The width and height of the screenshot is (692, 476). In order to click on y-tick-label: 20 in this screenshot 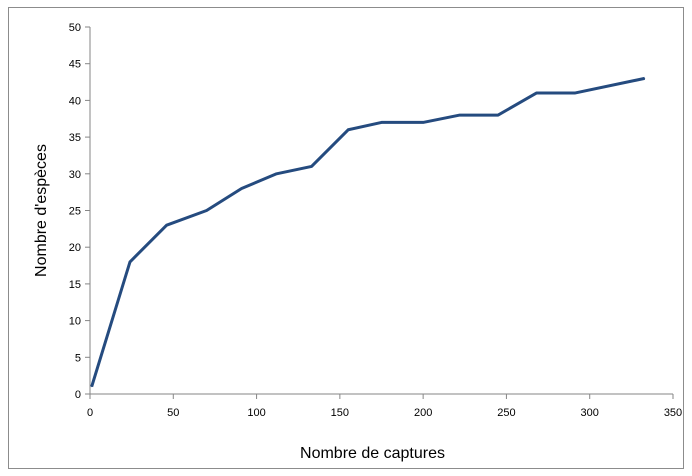, I will do `click(75, 248)`.